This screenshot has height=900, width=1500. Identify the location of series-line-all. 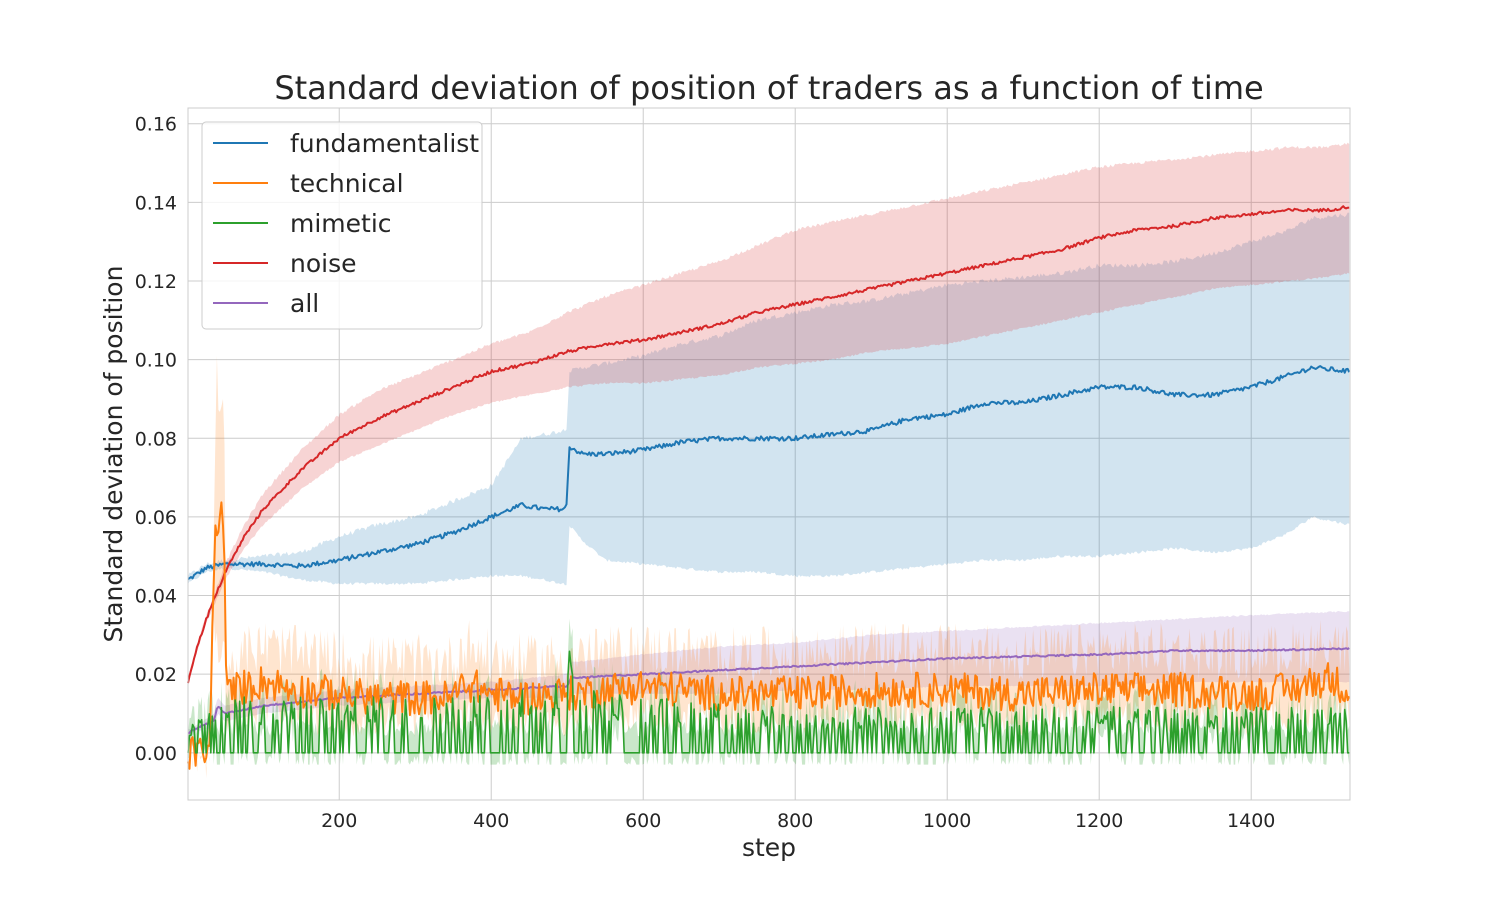
(768, 691).